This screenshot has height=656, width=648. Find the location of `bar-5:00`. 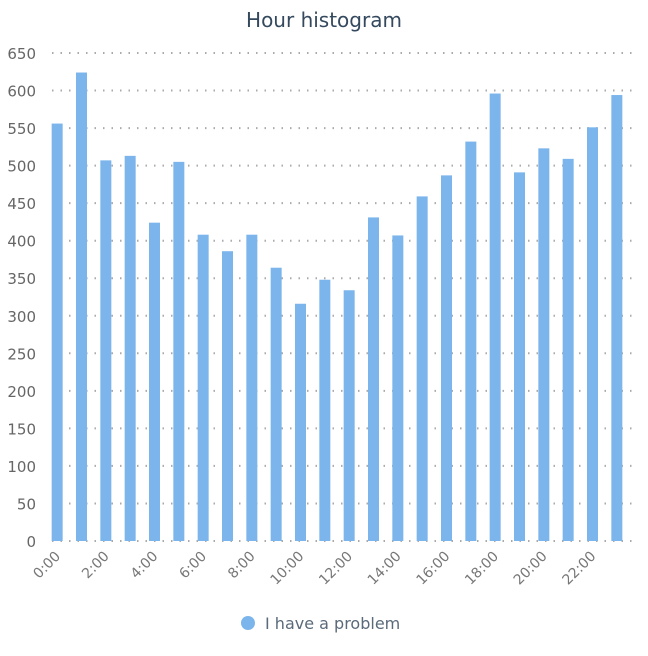

bar-5:00 is located at coordinates (179, 351).